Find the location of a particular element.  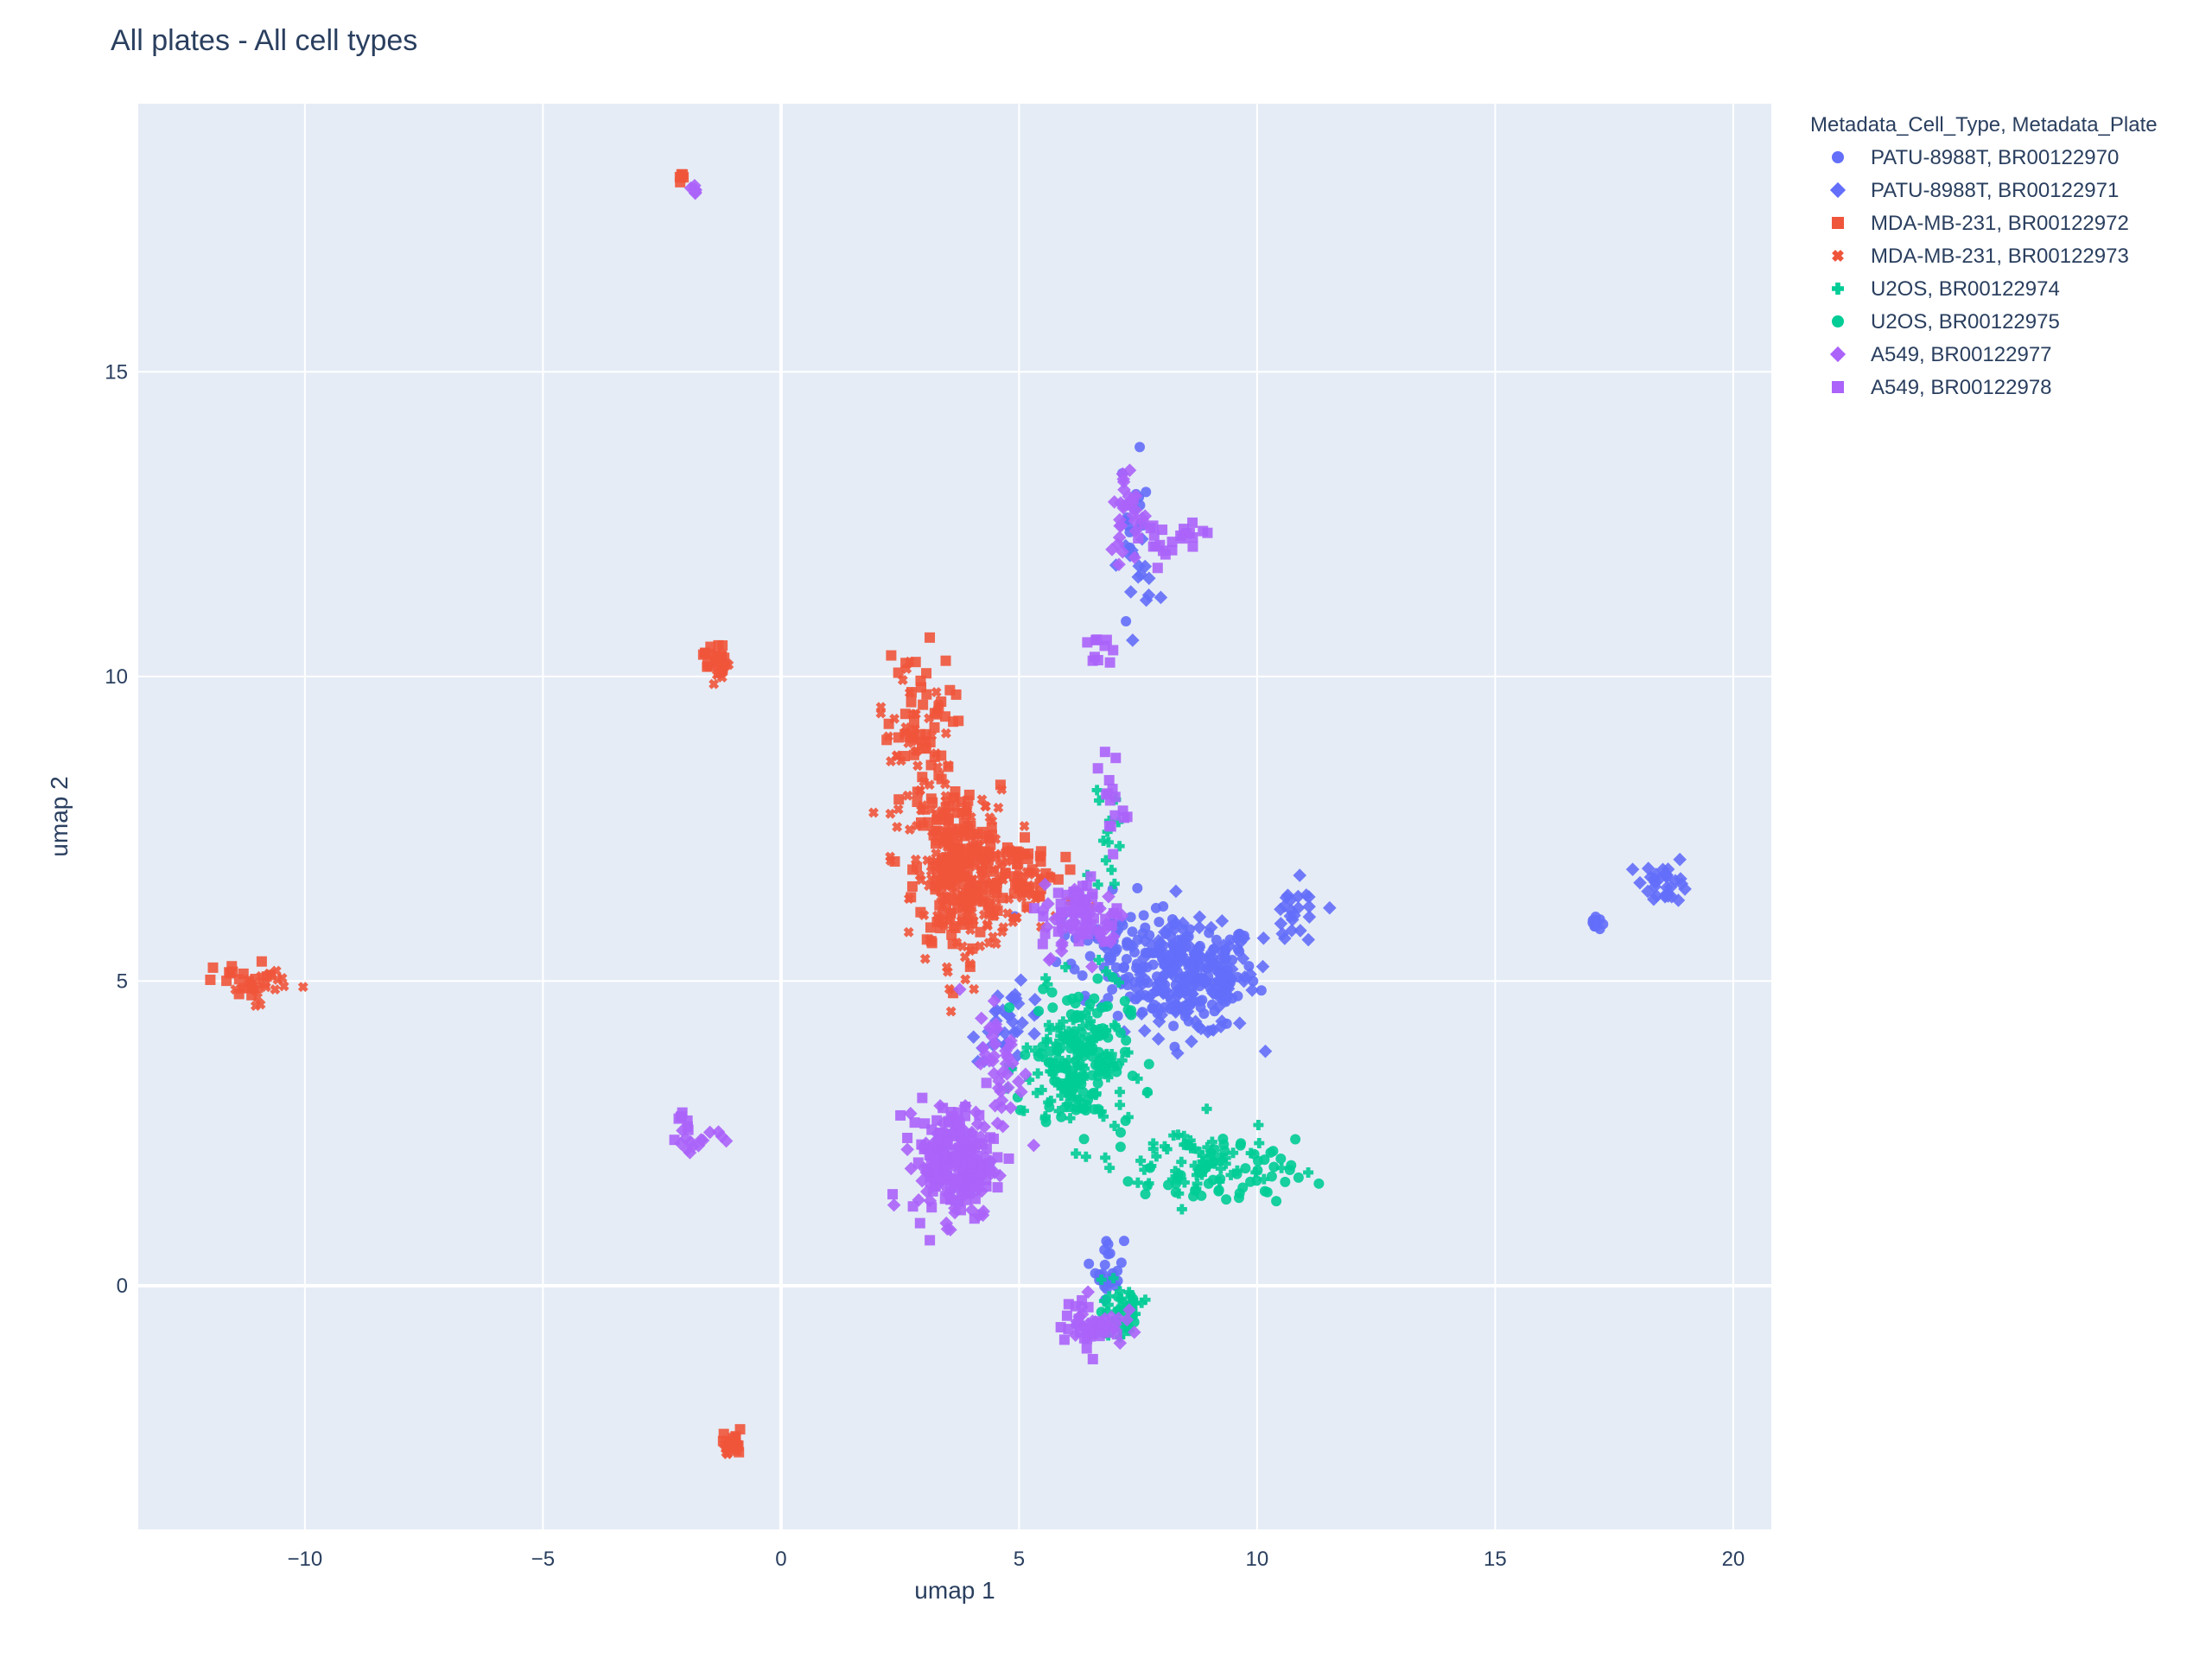

legend-item: PATU-8988T, BR00122971 is located at coordinates (1974, 190).